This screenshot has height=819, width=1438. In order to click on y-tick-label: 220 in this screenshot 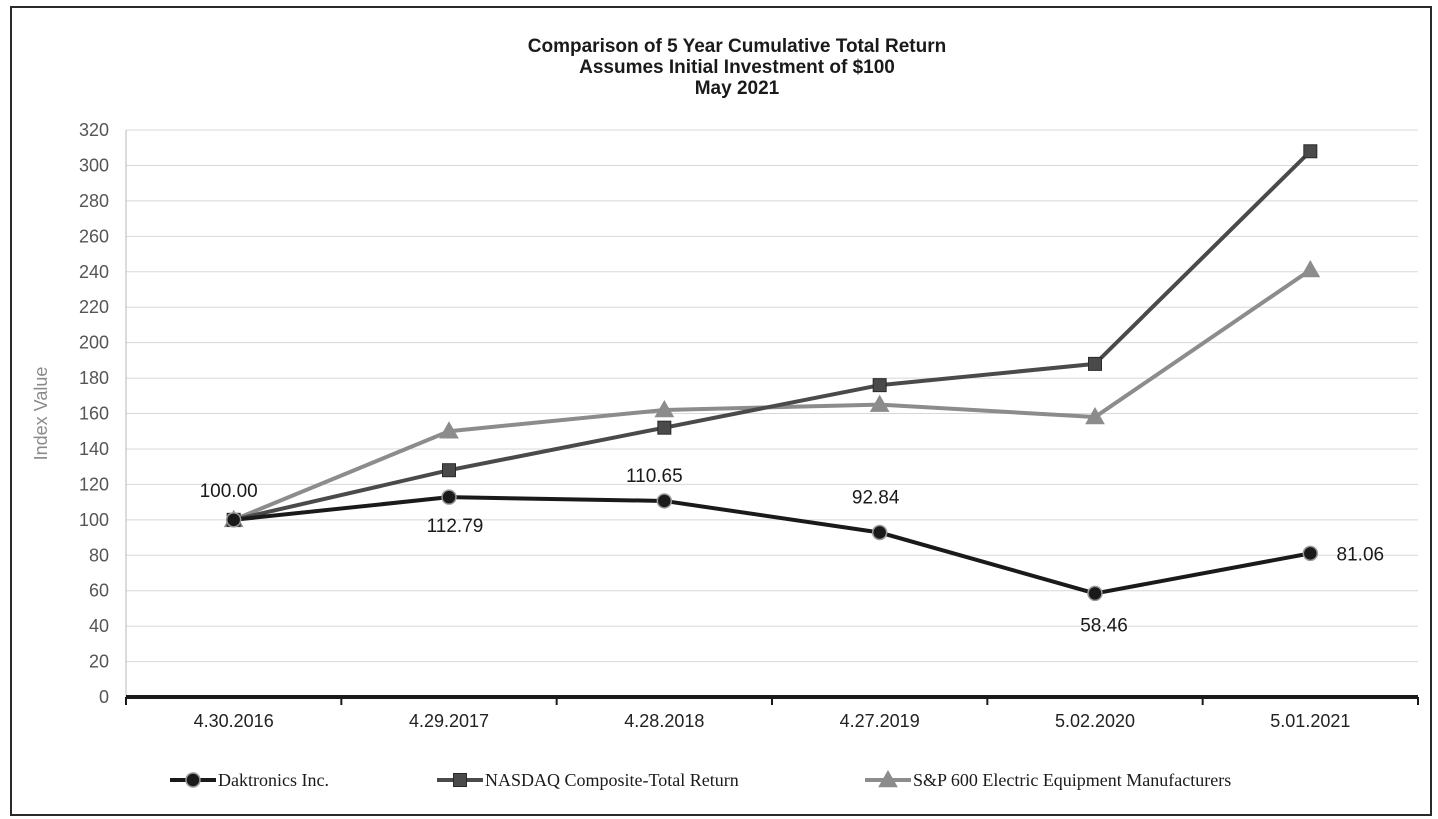, I will do `click(94, 307)`.